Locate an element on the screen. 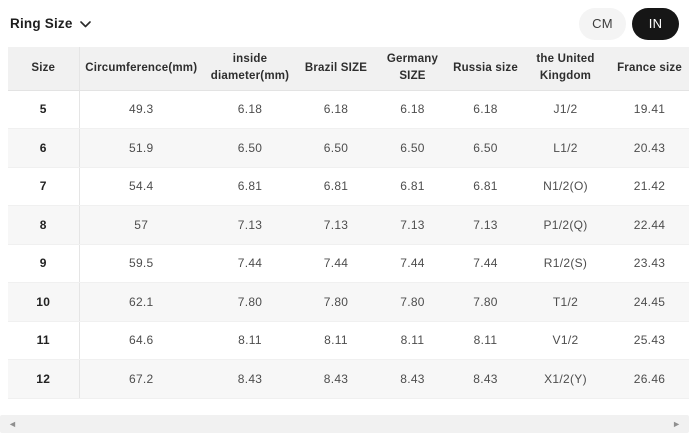 The height and width of the screenshot is (439, 689). column-header: the United Kingdom is located at coordinates (565, 69).